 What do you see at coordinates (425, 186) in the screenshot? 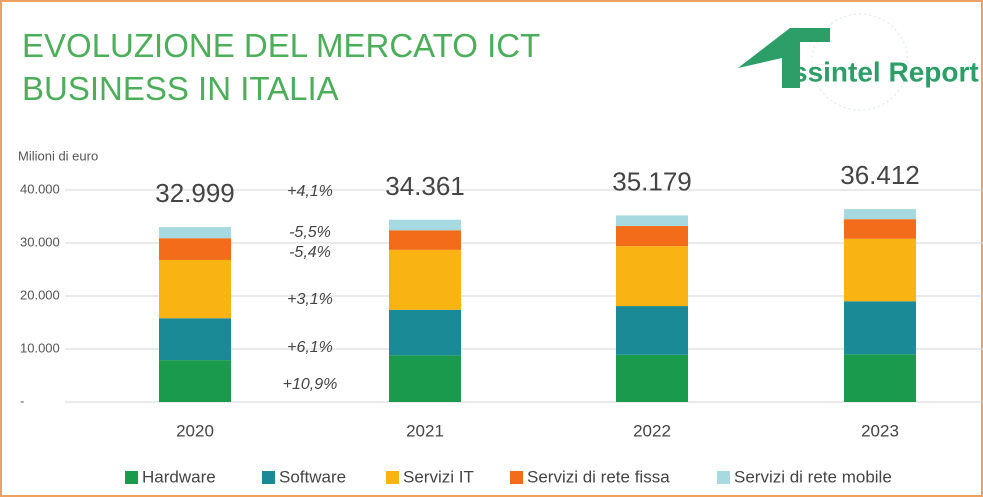
I see `total-label: 34.361` at bounding box center [425, 186].